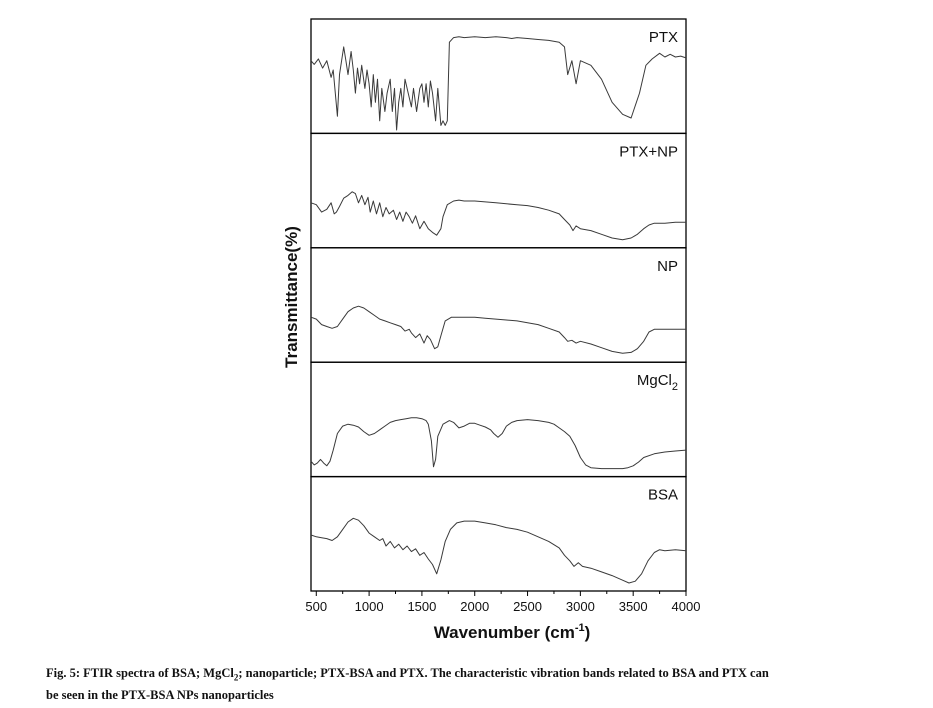  Describe the element at coordinates (421, 606) in the screenshot. I see `x-tick-label-1500: 1500` at that location.